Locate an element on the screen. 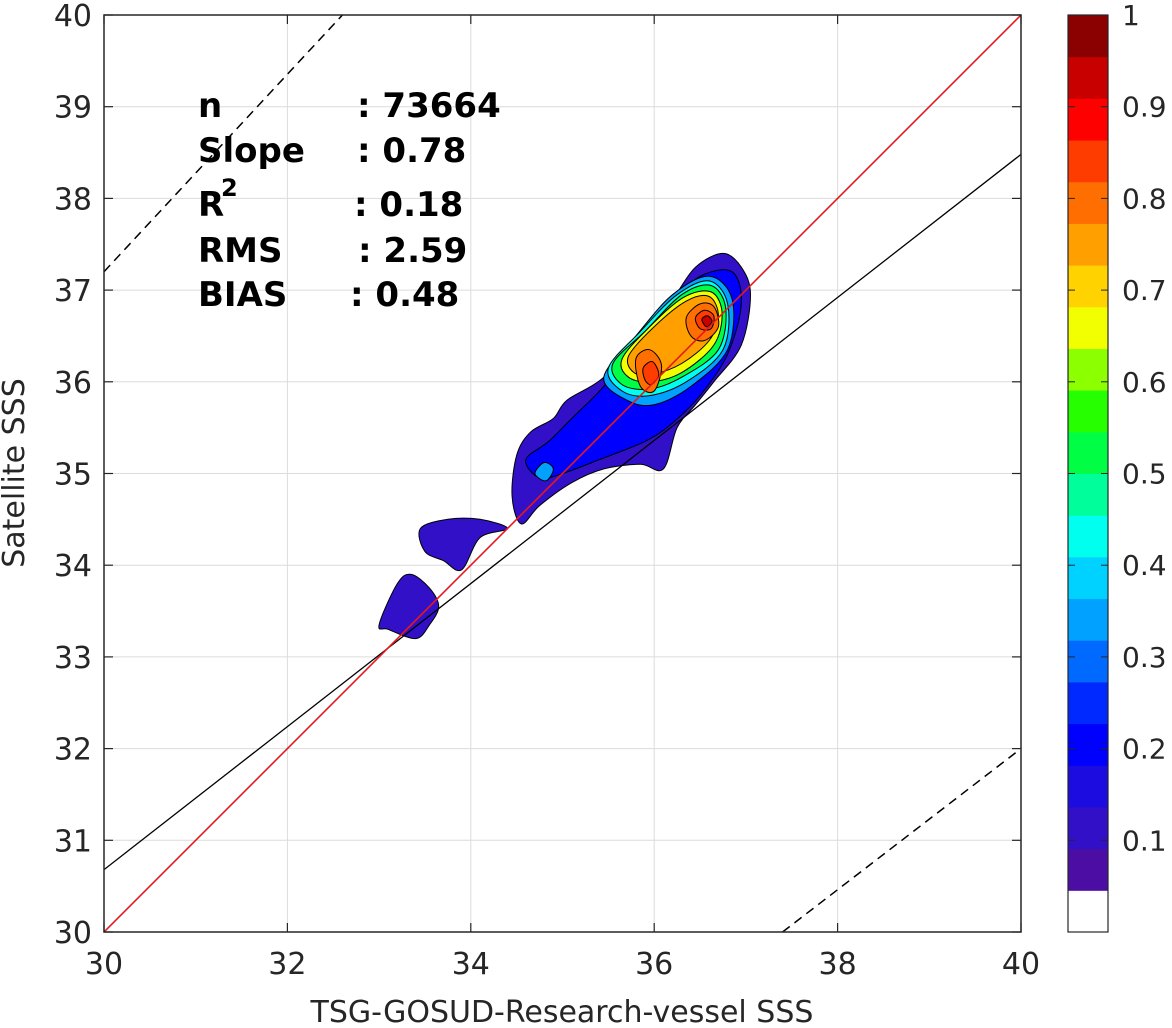 The image size is (1172, 1028). lower-bound-dashed-line is located at coordinates (901, 840).